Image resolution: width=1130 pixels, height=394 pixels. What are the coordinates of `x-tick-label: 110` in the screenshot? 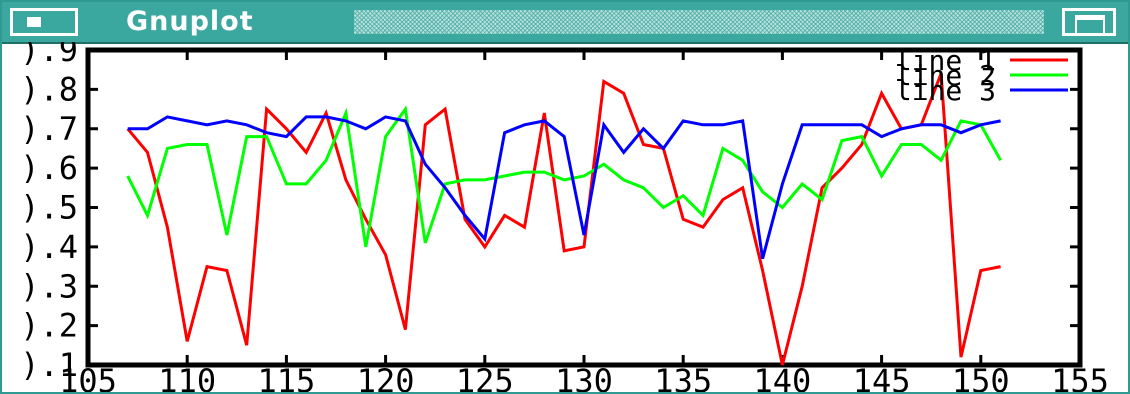 It's located at (187, 377).